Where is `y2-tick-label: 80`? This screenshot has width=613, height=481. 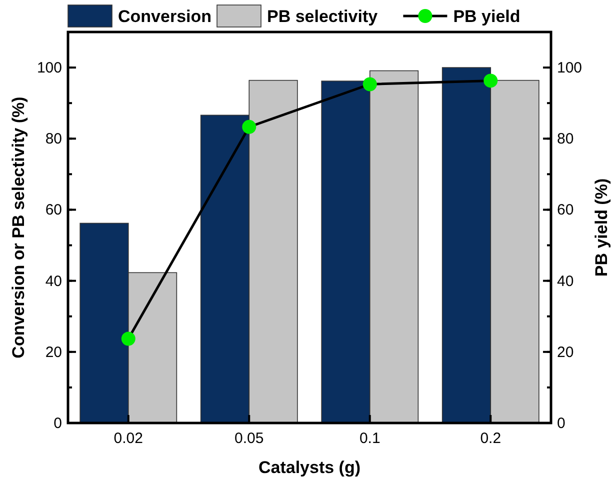
y2-tick-label: 80 is located at coordinates (565, 139).